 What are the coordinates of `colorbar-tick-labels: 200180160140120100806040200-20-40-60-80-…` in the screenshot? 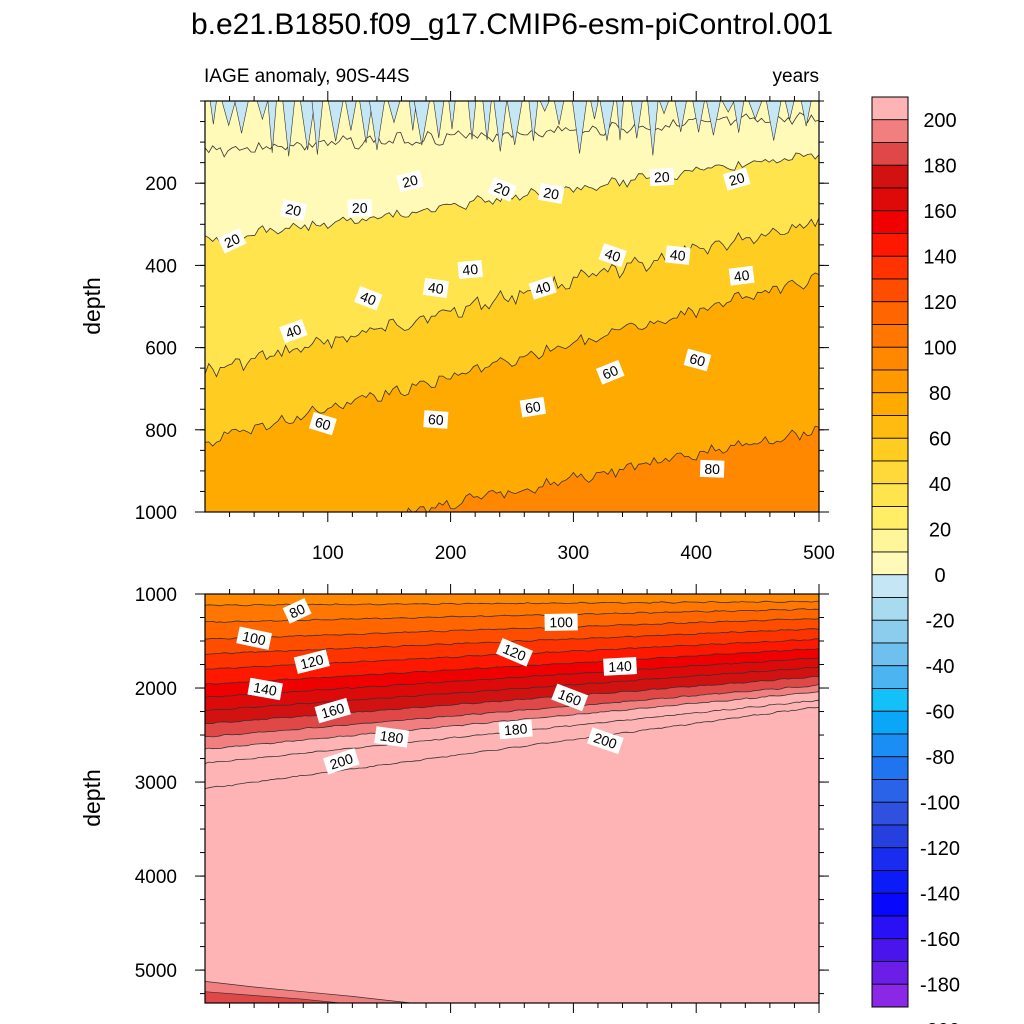 It's located at (940, 567).